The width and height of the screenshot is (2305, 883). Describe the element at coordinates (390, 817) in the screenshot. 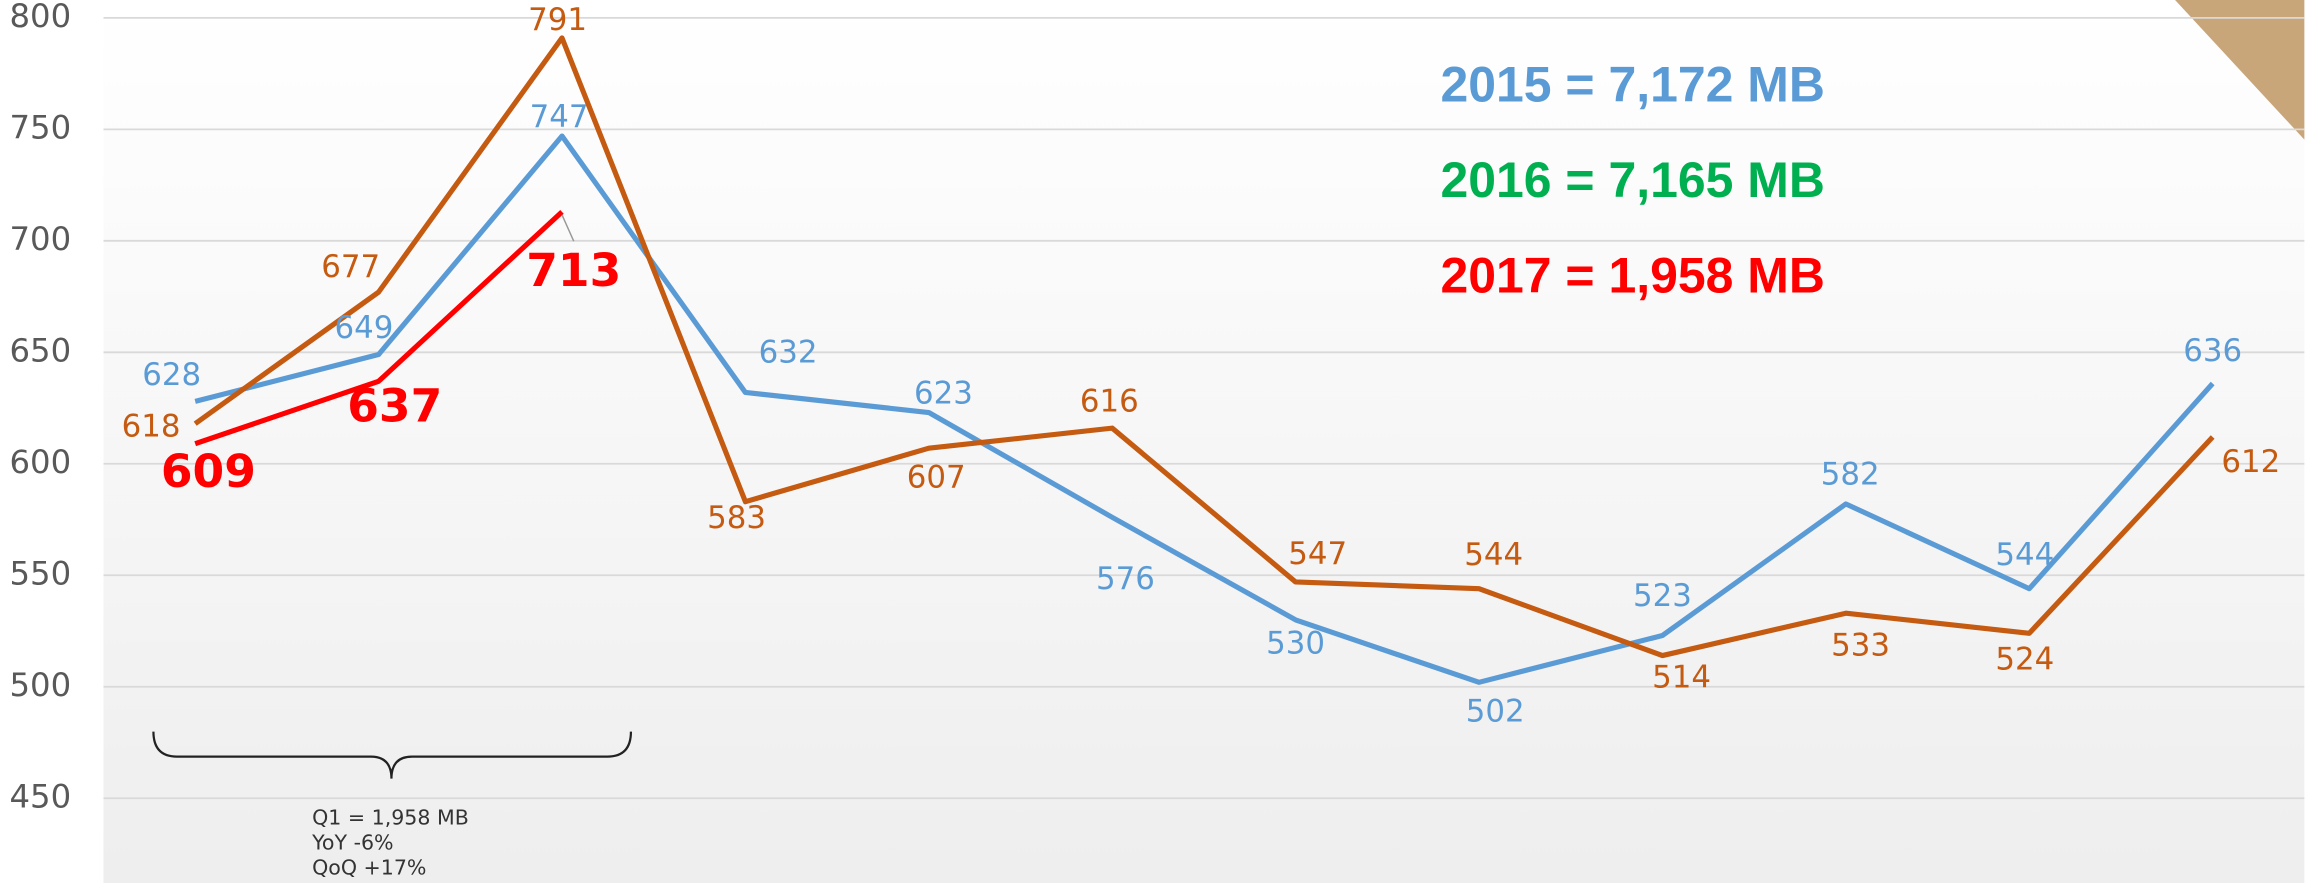

I see `brace-note: Q1 = 1,958 MB` at that location.